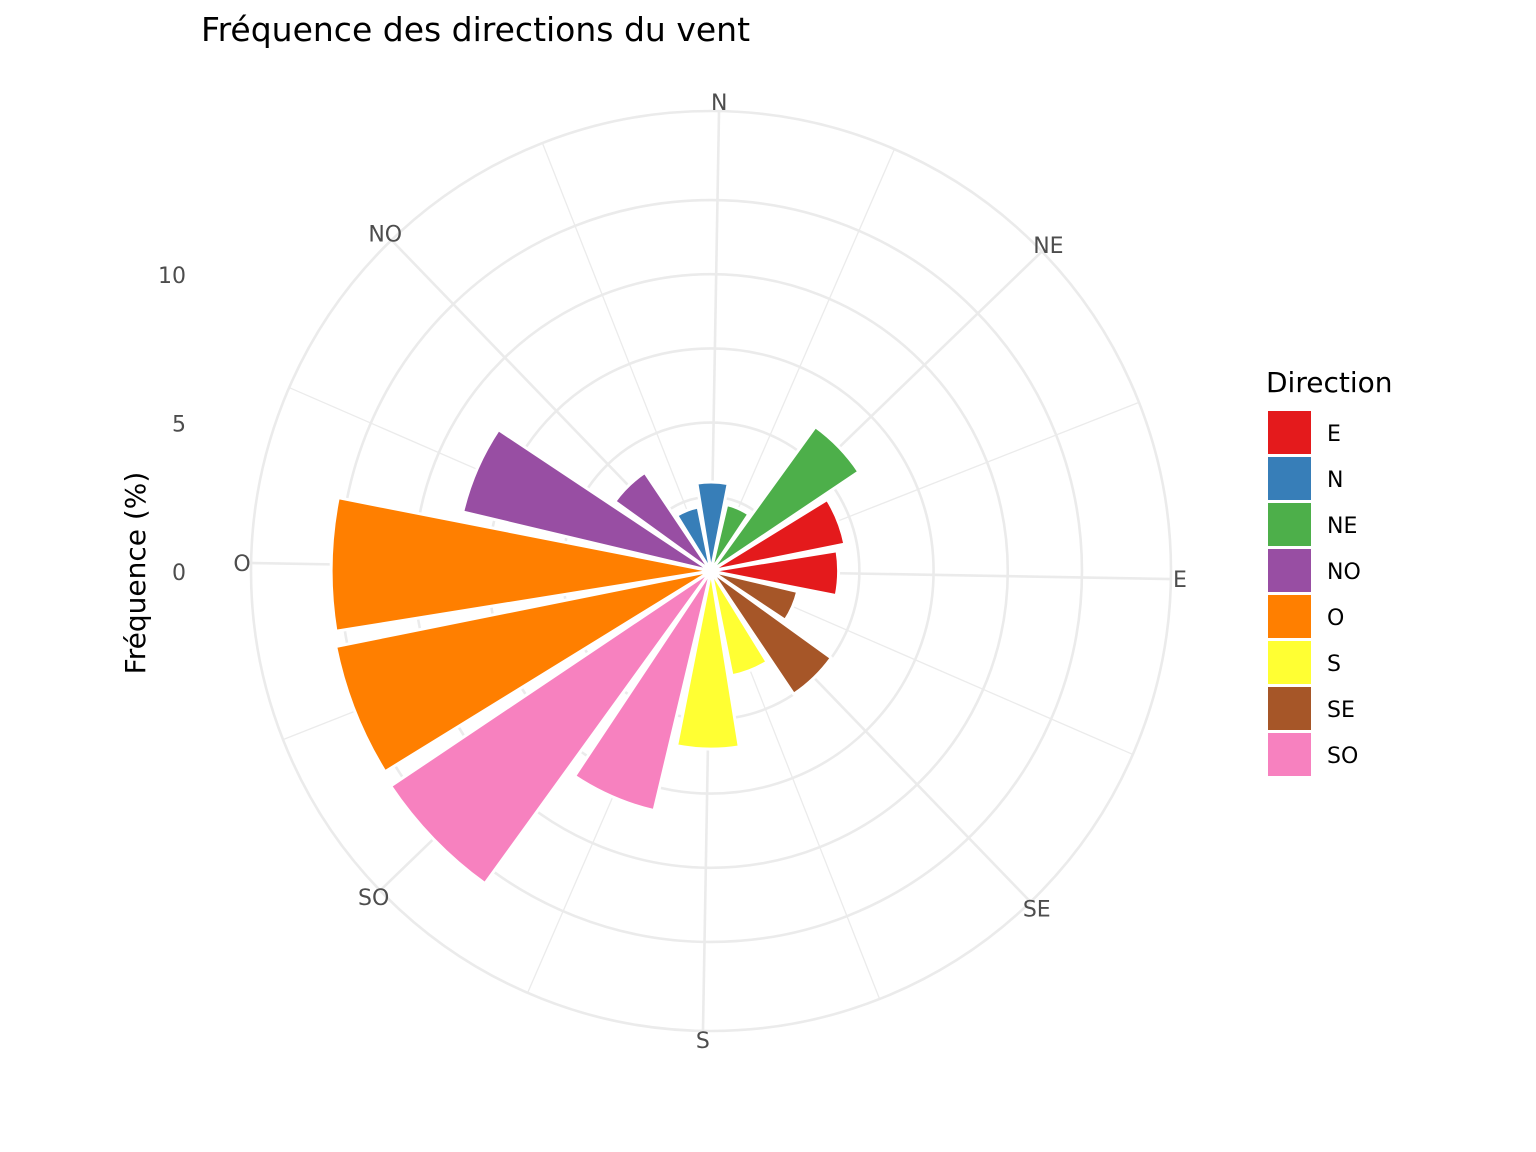 The image size is (1536, 1152). I want to click on bar-n, so click(712, 526).